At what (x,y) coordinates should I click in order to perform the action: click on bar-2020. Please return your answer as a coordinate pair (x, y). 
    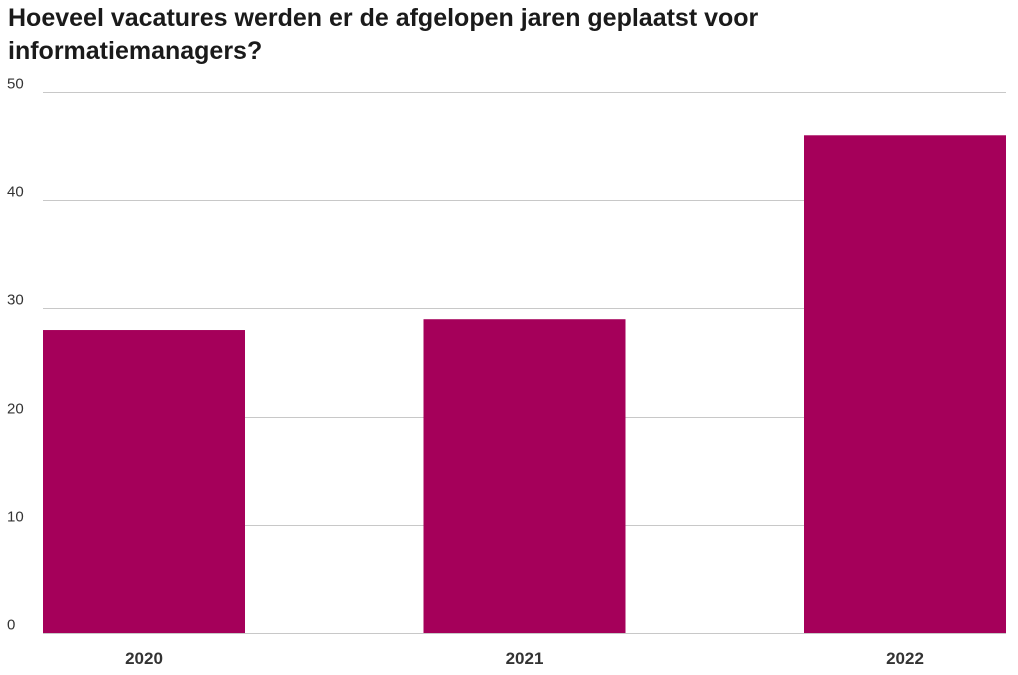
    Looking at the image, I should click on (144, 481).